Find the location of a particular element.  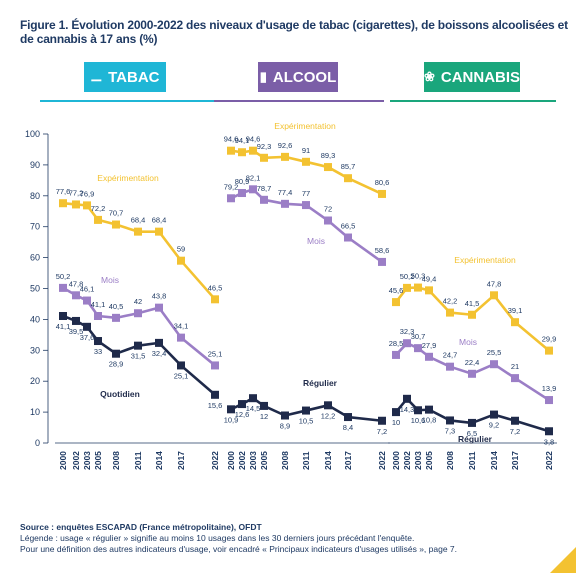

data-label: 25,5 is located at coordinates (494, 352).